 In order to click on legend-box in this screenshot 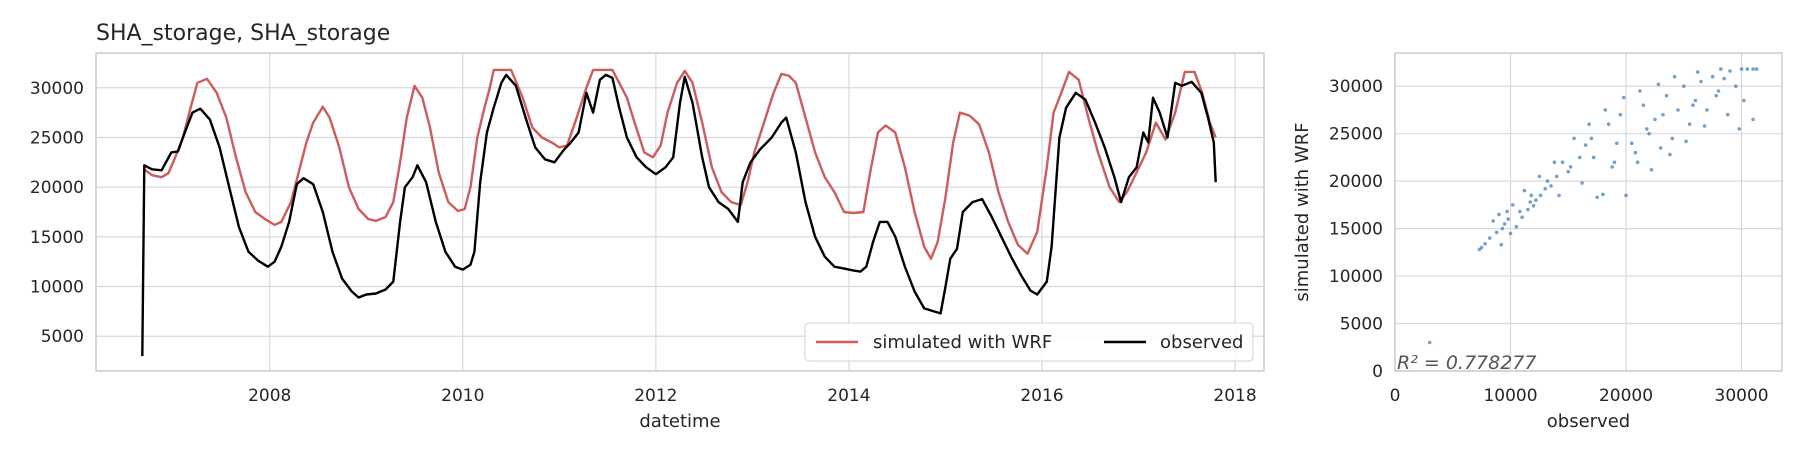, I will do `click(1029, 342)`.